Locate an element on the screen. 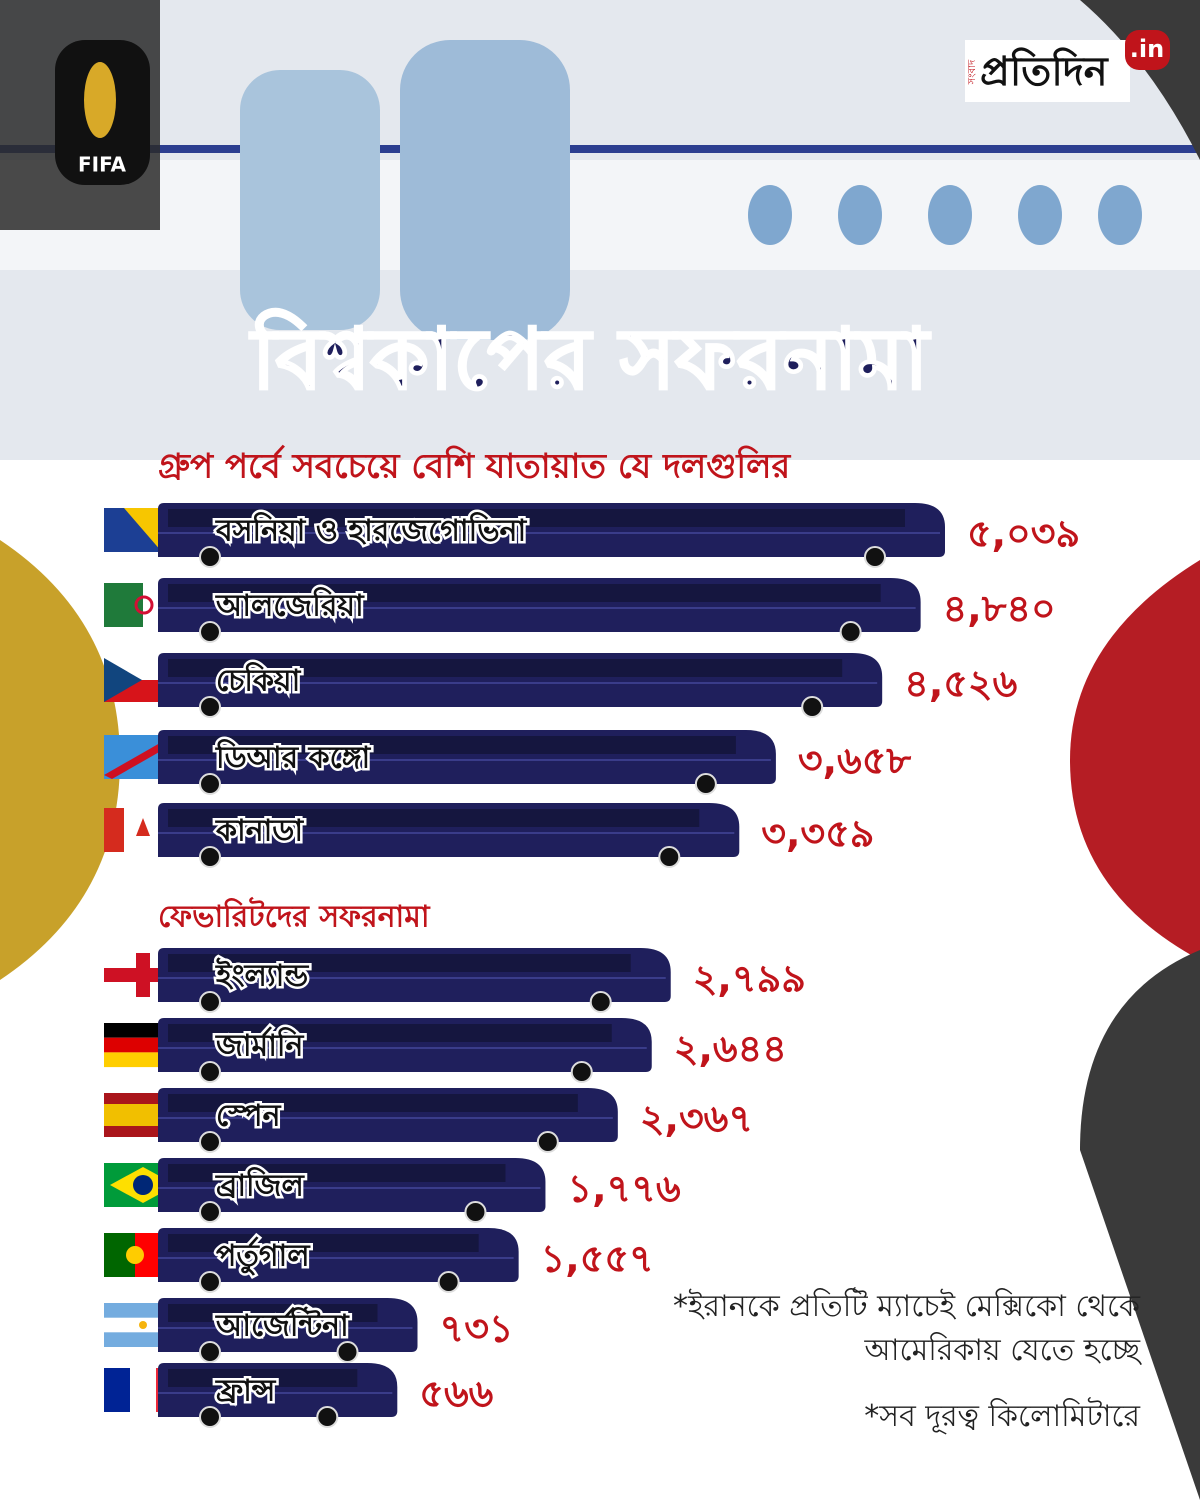 This screenshot has width=1200, height=1500. category-label: বসনিয়া ও হারজেগোভিনা is located at coordinates (371, 530).